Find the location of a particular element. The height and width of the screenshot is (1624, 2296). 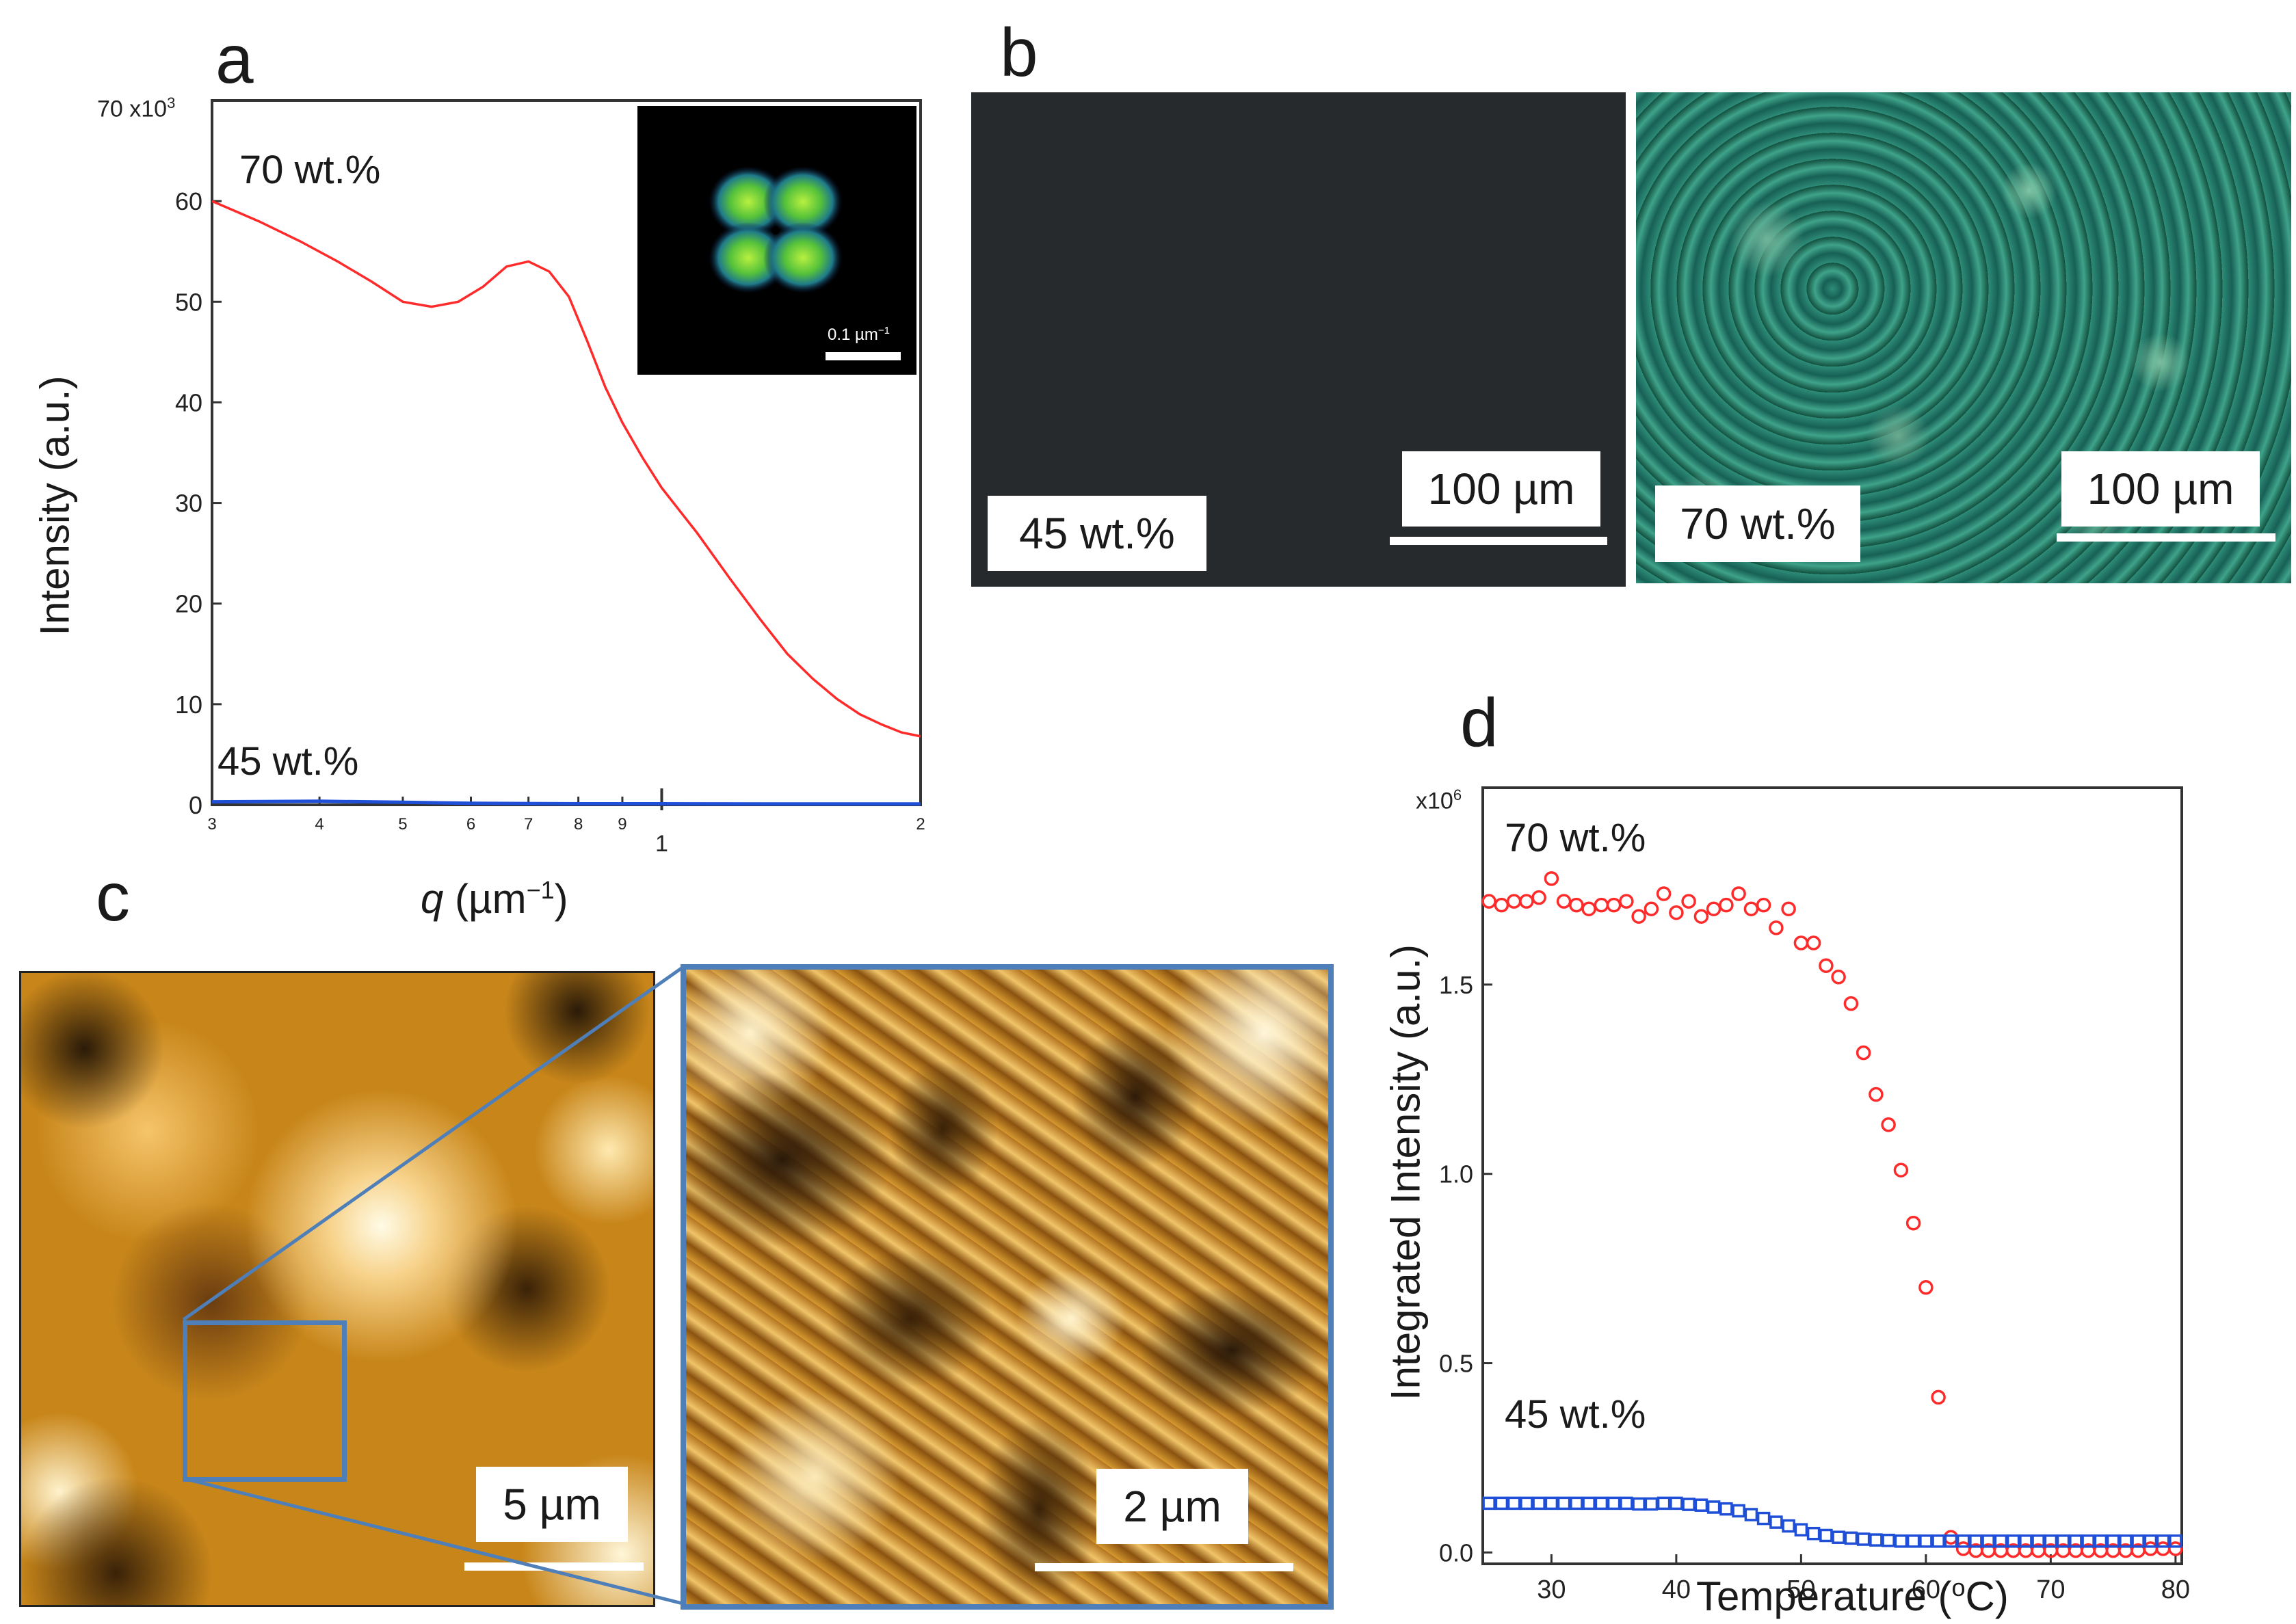

panel-c-right-scalebar is located at coordinates (1164, 1567).